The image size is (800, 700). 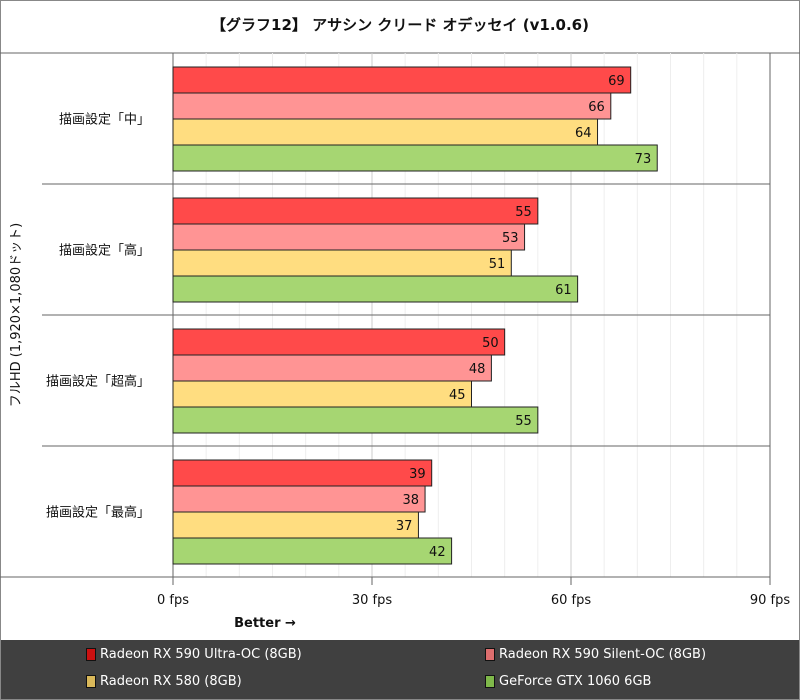 I want to click on chart-title: 【グラフ12】 アサシン クリード オデッセイ (v1.0.6), so click(x=400, y=25).